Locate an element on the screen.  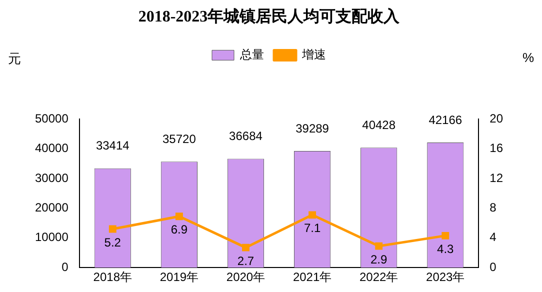
legend-label: 总量 is located at coordinates (251, 55).